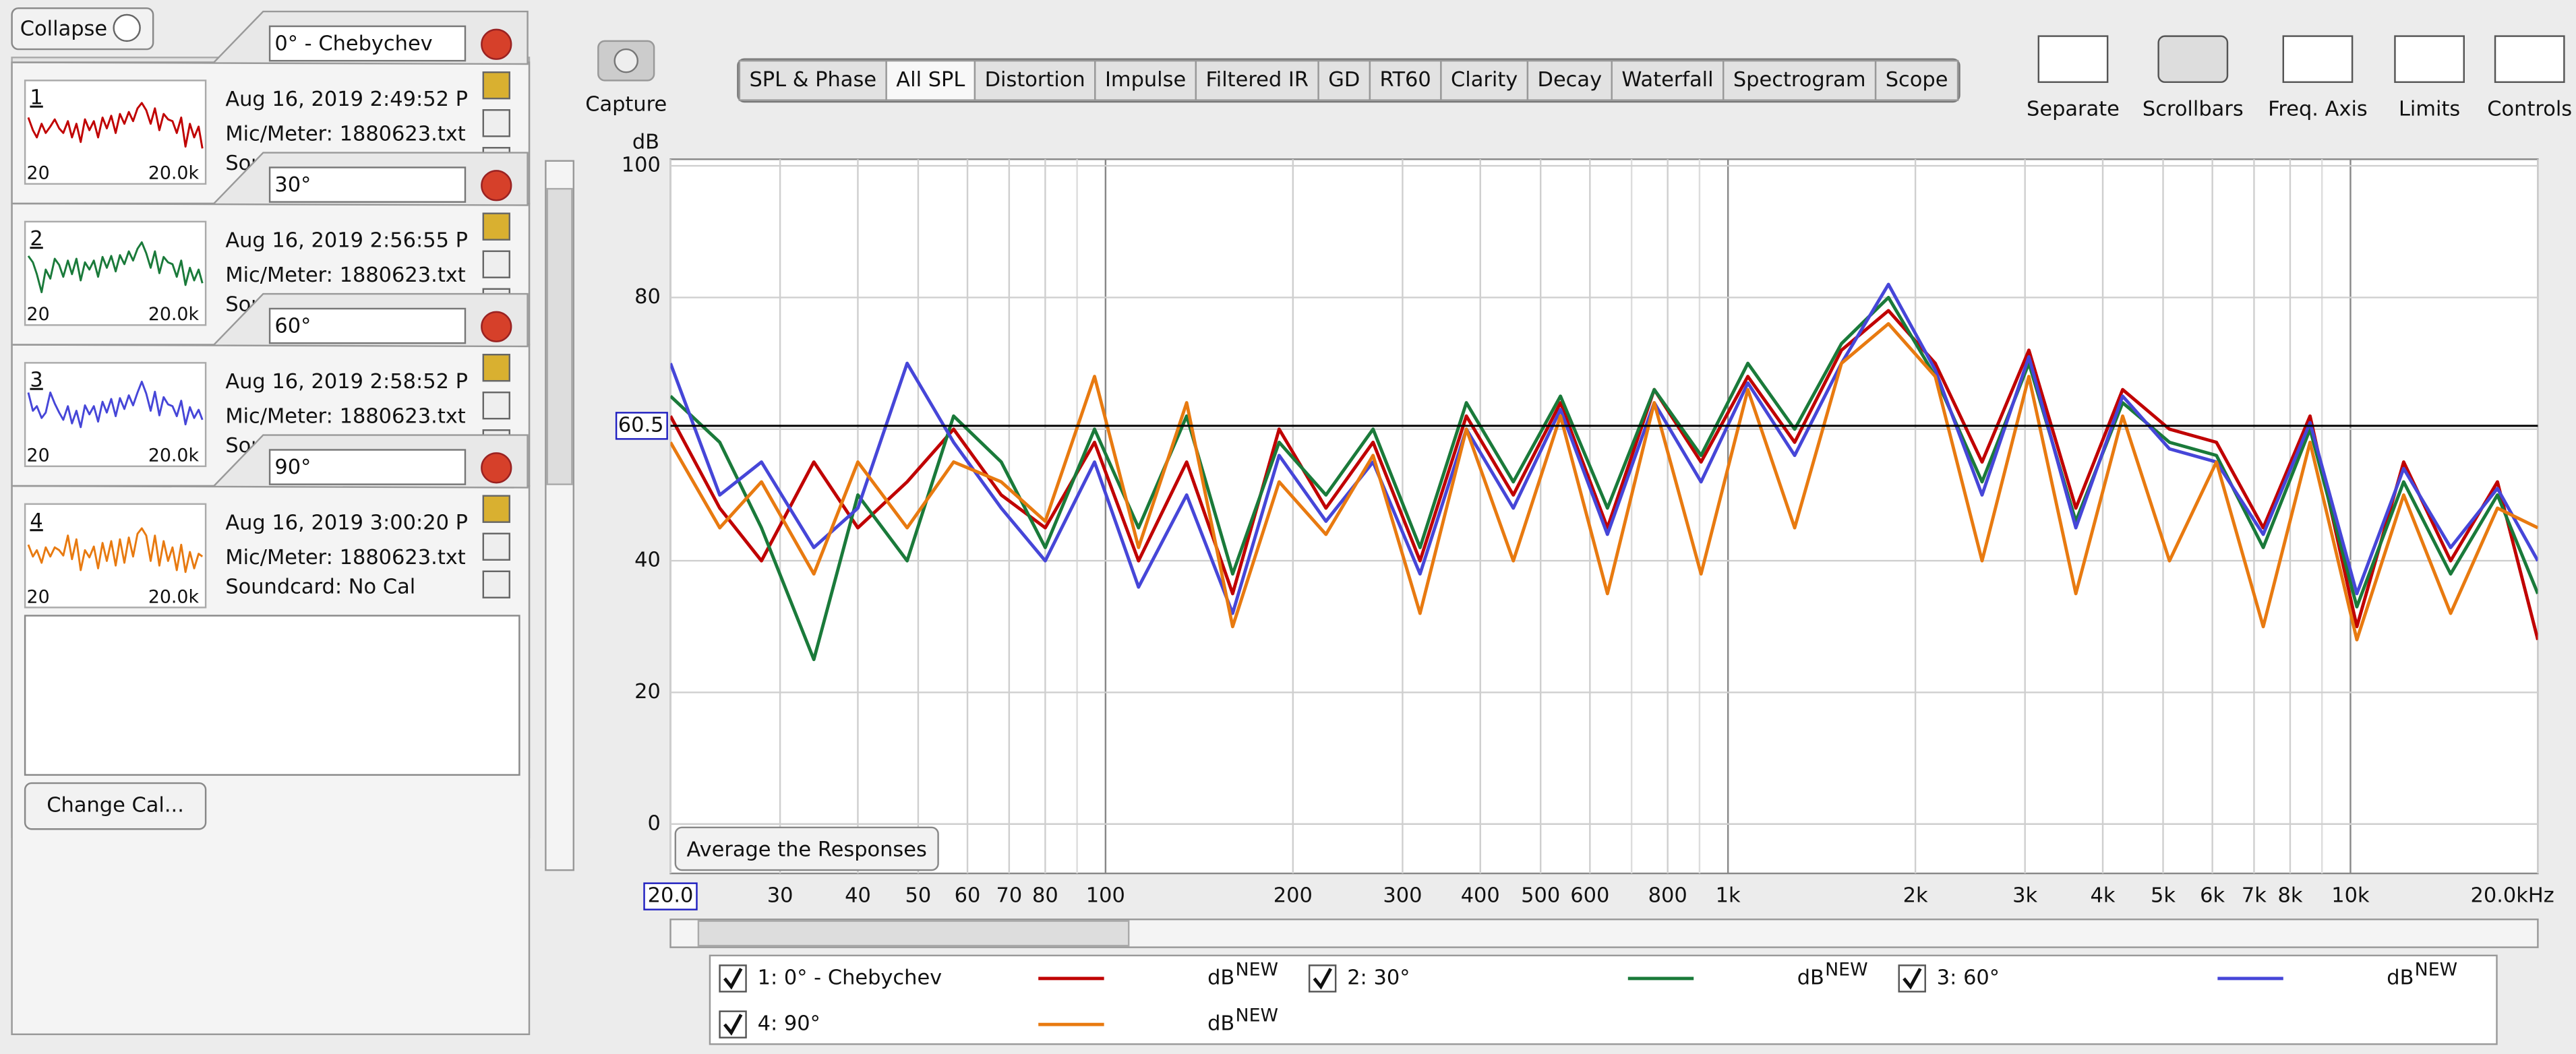  I want to click on thumb-min-label: 20, so click(38, 173).